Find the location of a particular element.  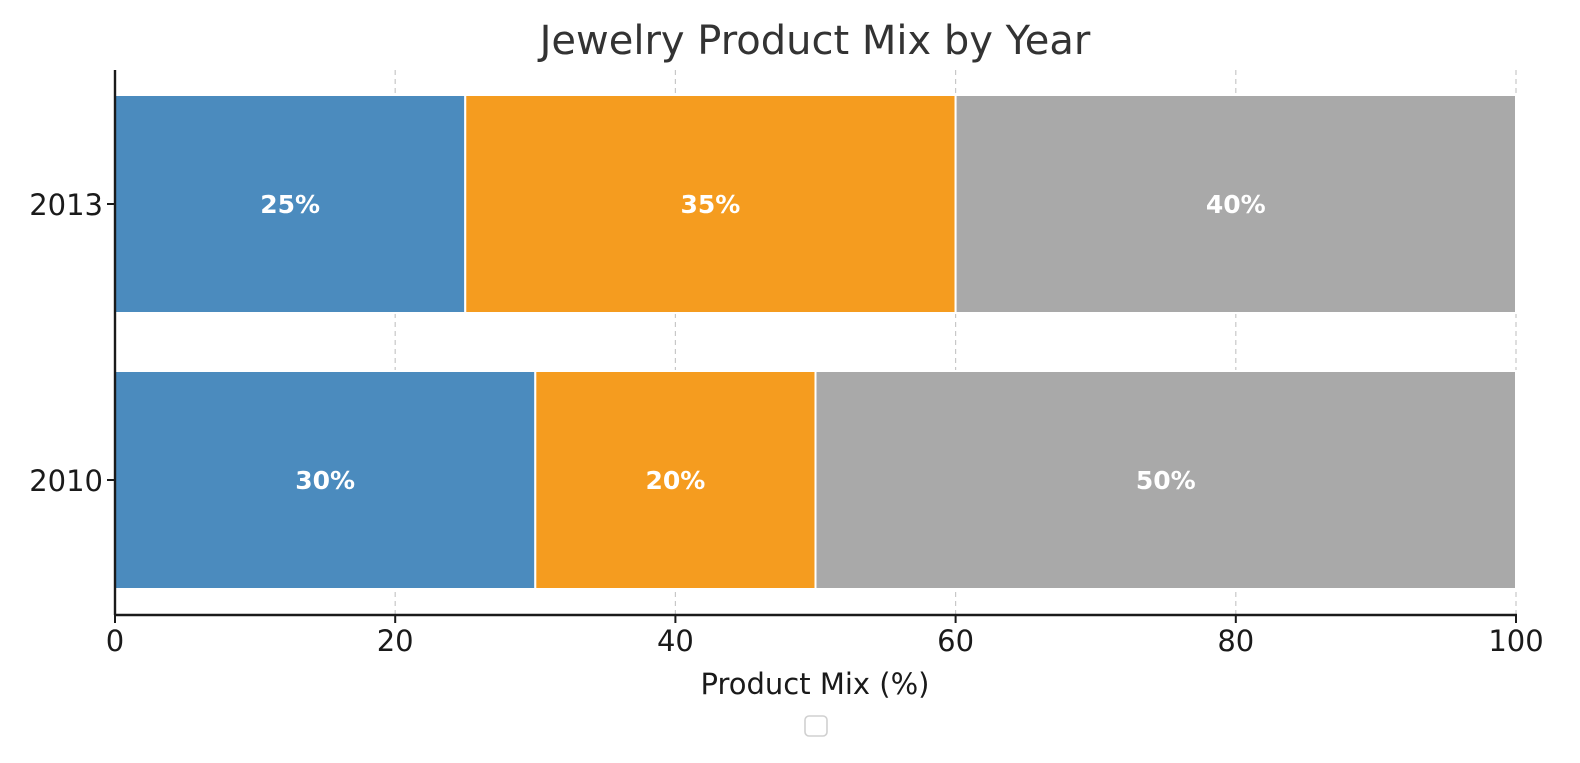

legend-box is located at coordinates (816, 726).